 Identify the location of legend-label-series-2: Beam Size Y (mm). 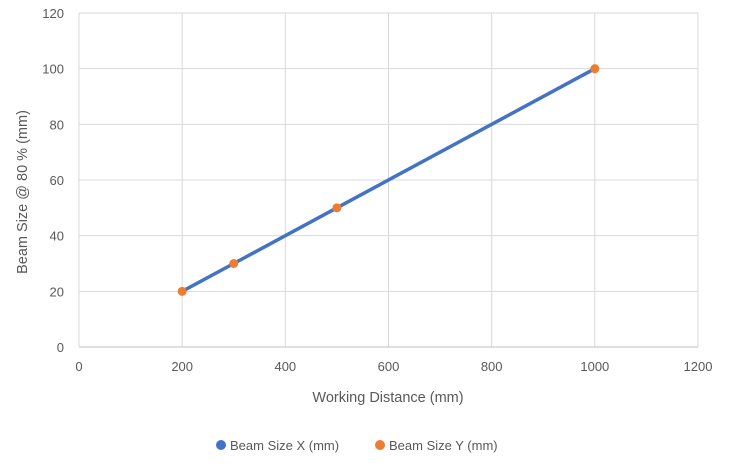
(443, 445).